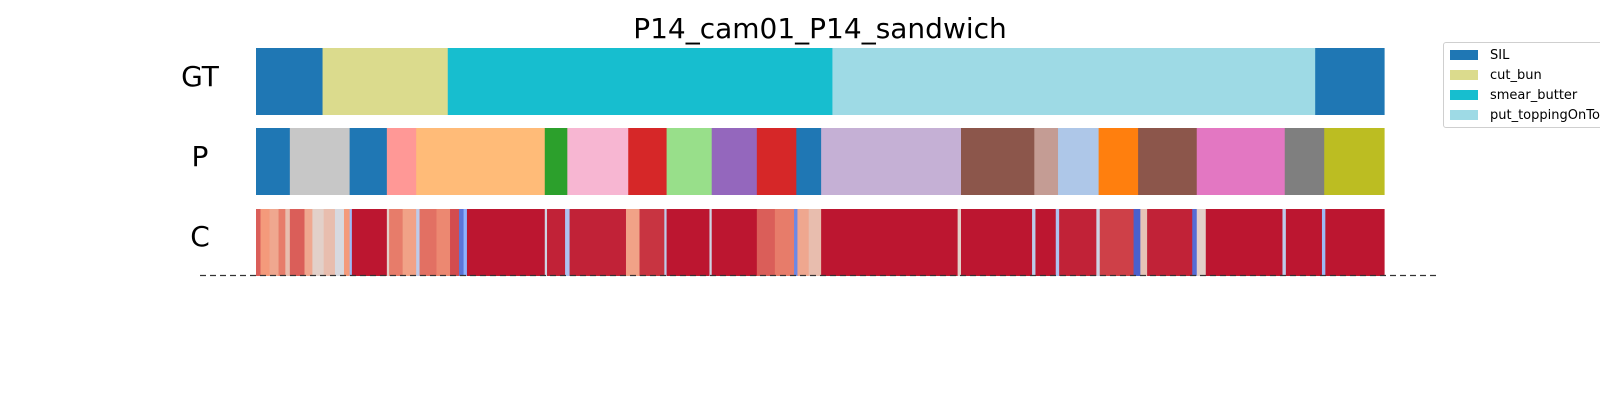 The width and height of the screenshot is (1600, 400). What do you see at coordinates (1464, 55) in the screenshot?
I see `legend-swatch-sil` at bounding box center [1464, 55].